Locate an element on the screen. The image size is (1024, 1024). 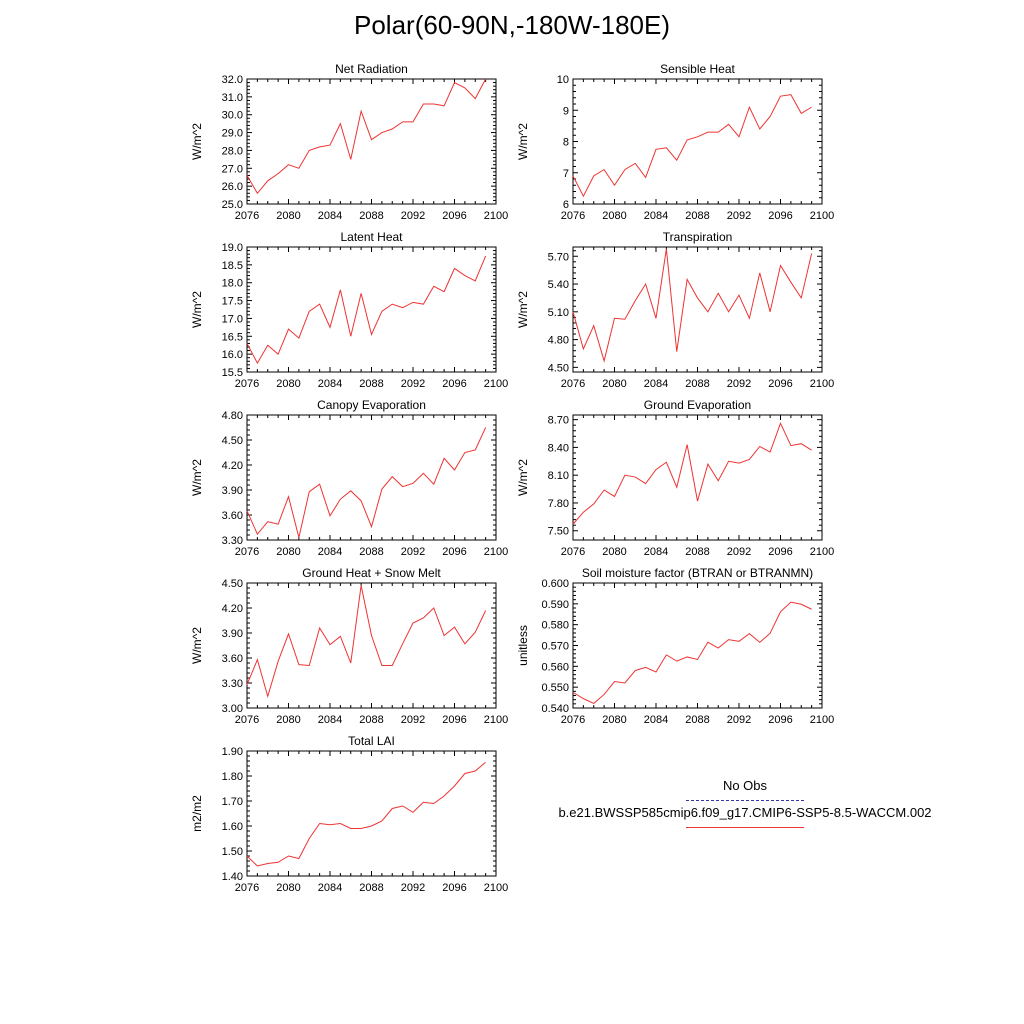
y-tick-label: 1.70 is located at coordinates (232, 802).